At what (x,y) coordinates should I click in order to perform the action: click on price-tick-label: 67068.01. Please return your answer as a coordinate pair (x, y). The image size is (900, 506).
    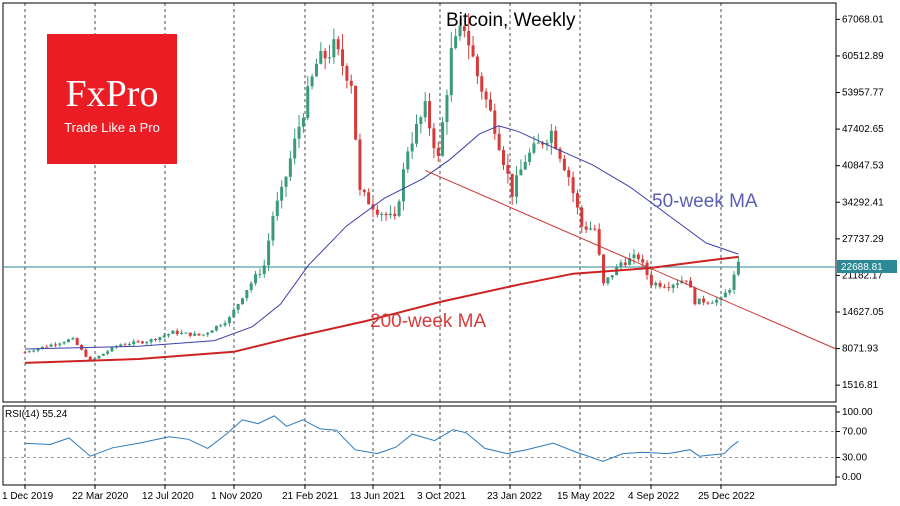
    Looking at the image, I should click on (863, 19).